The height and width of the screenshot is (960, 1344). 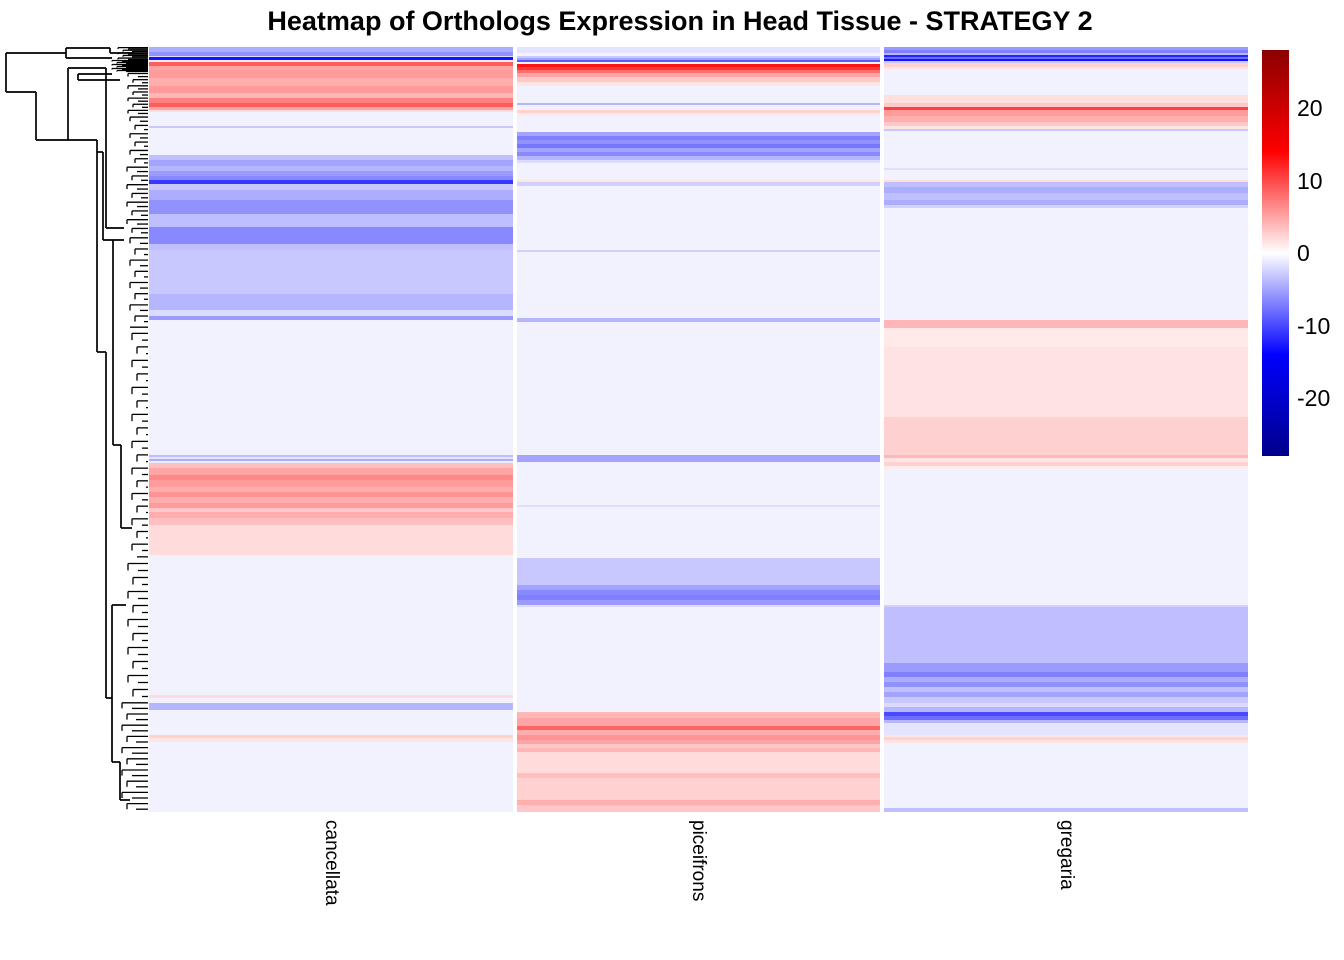 What do you see at coordinates (76, 428) in the screenshot?
I see `row-dendrogram` at bounding box center [76, 428].